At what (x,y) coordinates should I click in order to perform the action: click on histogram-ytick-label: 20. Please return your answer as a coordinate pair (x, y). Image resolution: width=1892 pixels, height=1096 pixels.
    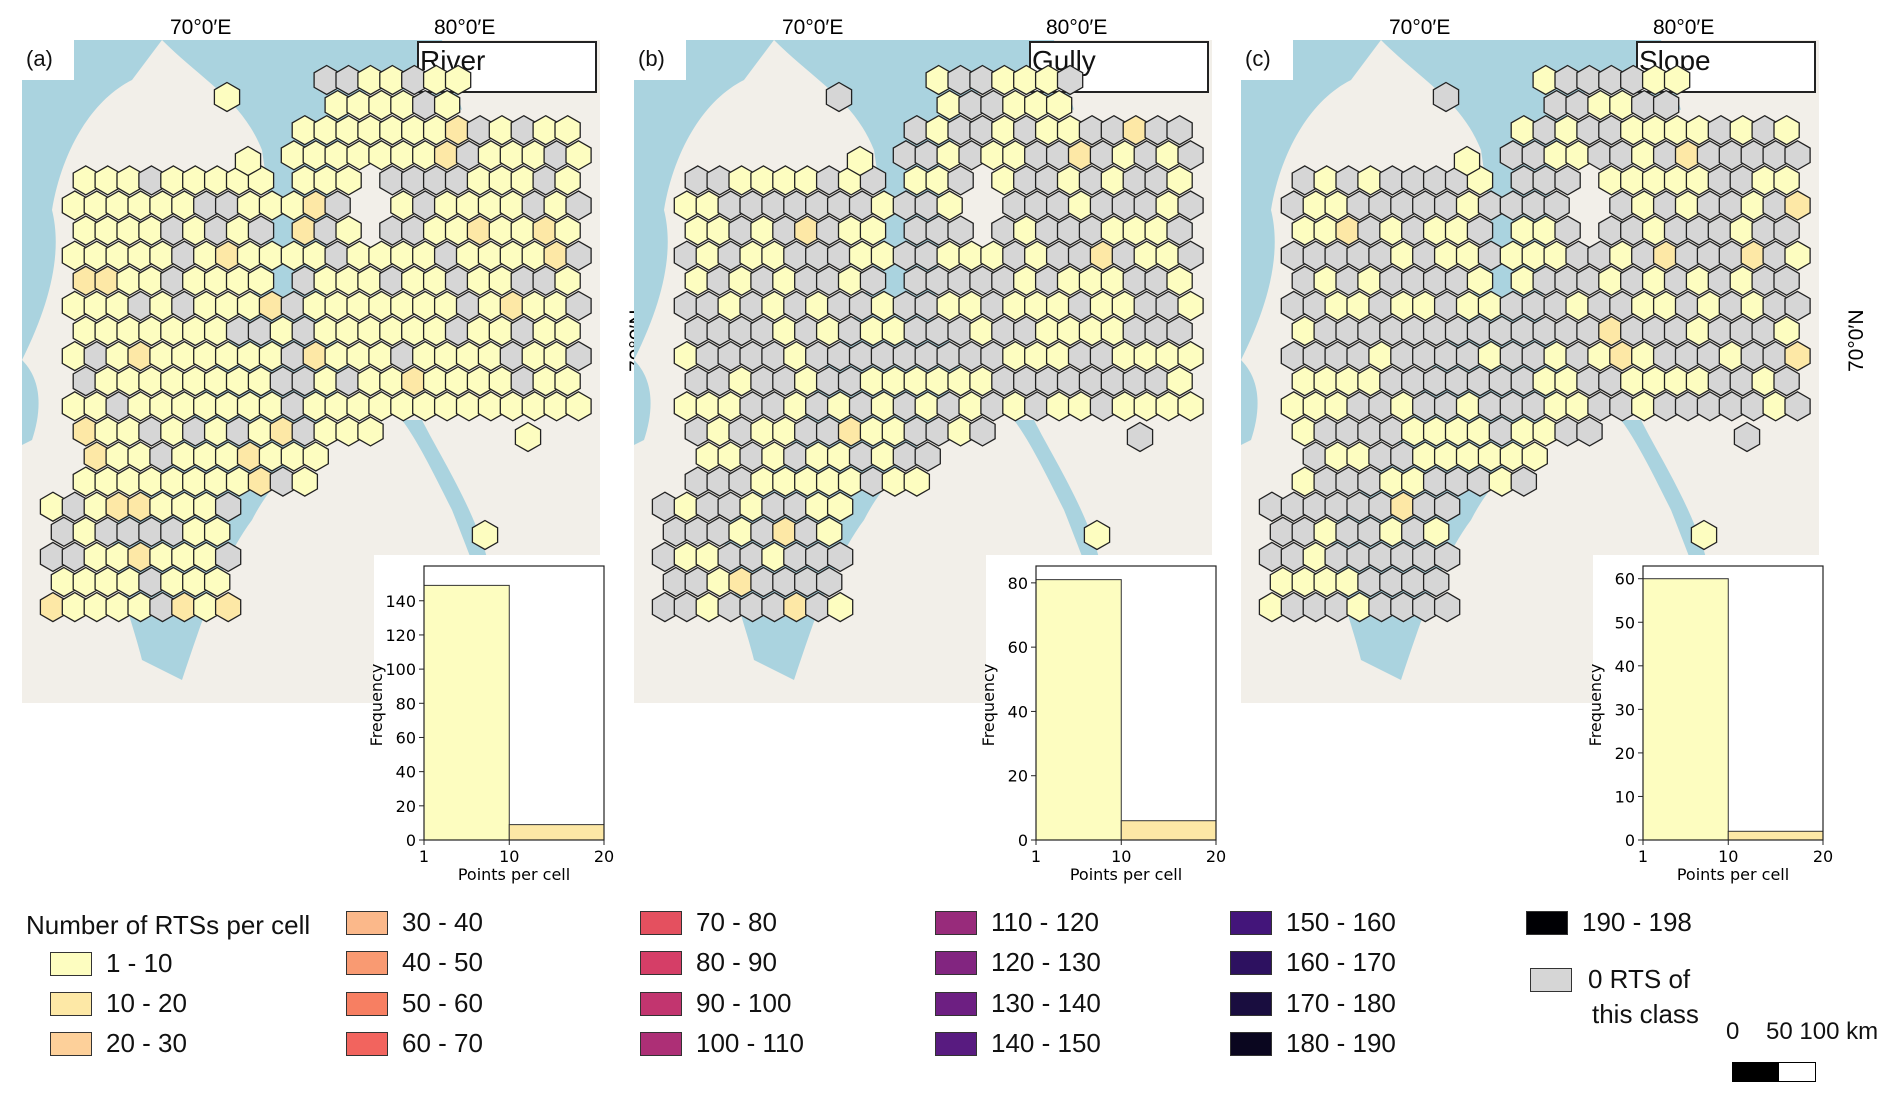
    Looking at the image, I should click on (1625, 753).